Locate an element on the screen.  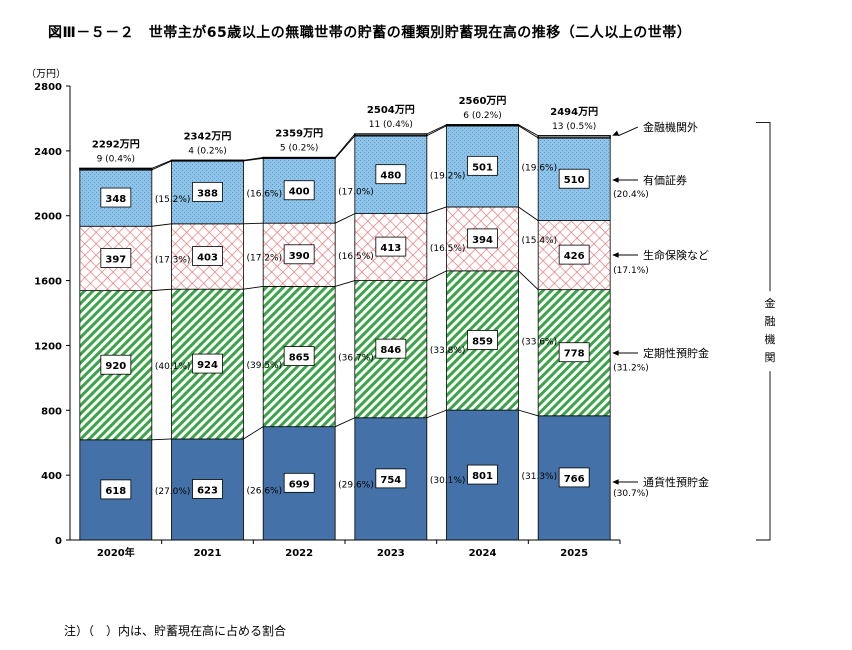
legend-label: 有価証券 is located at coordinates (665, 180).